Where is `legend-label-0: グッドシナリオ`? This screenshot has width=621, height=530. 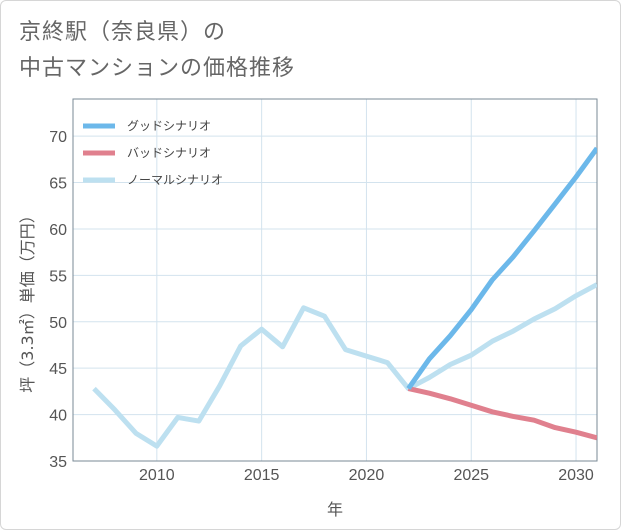
legend-label-0: グッドシナリオ is located at coordinates (169, 126).